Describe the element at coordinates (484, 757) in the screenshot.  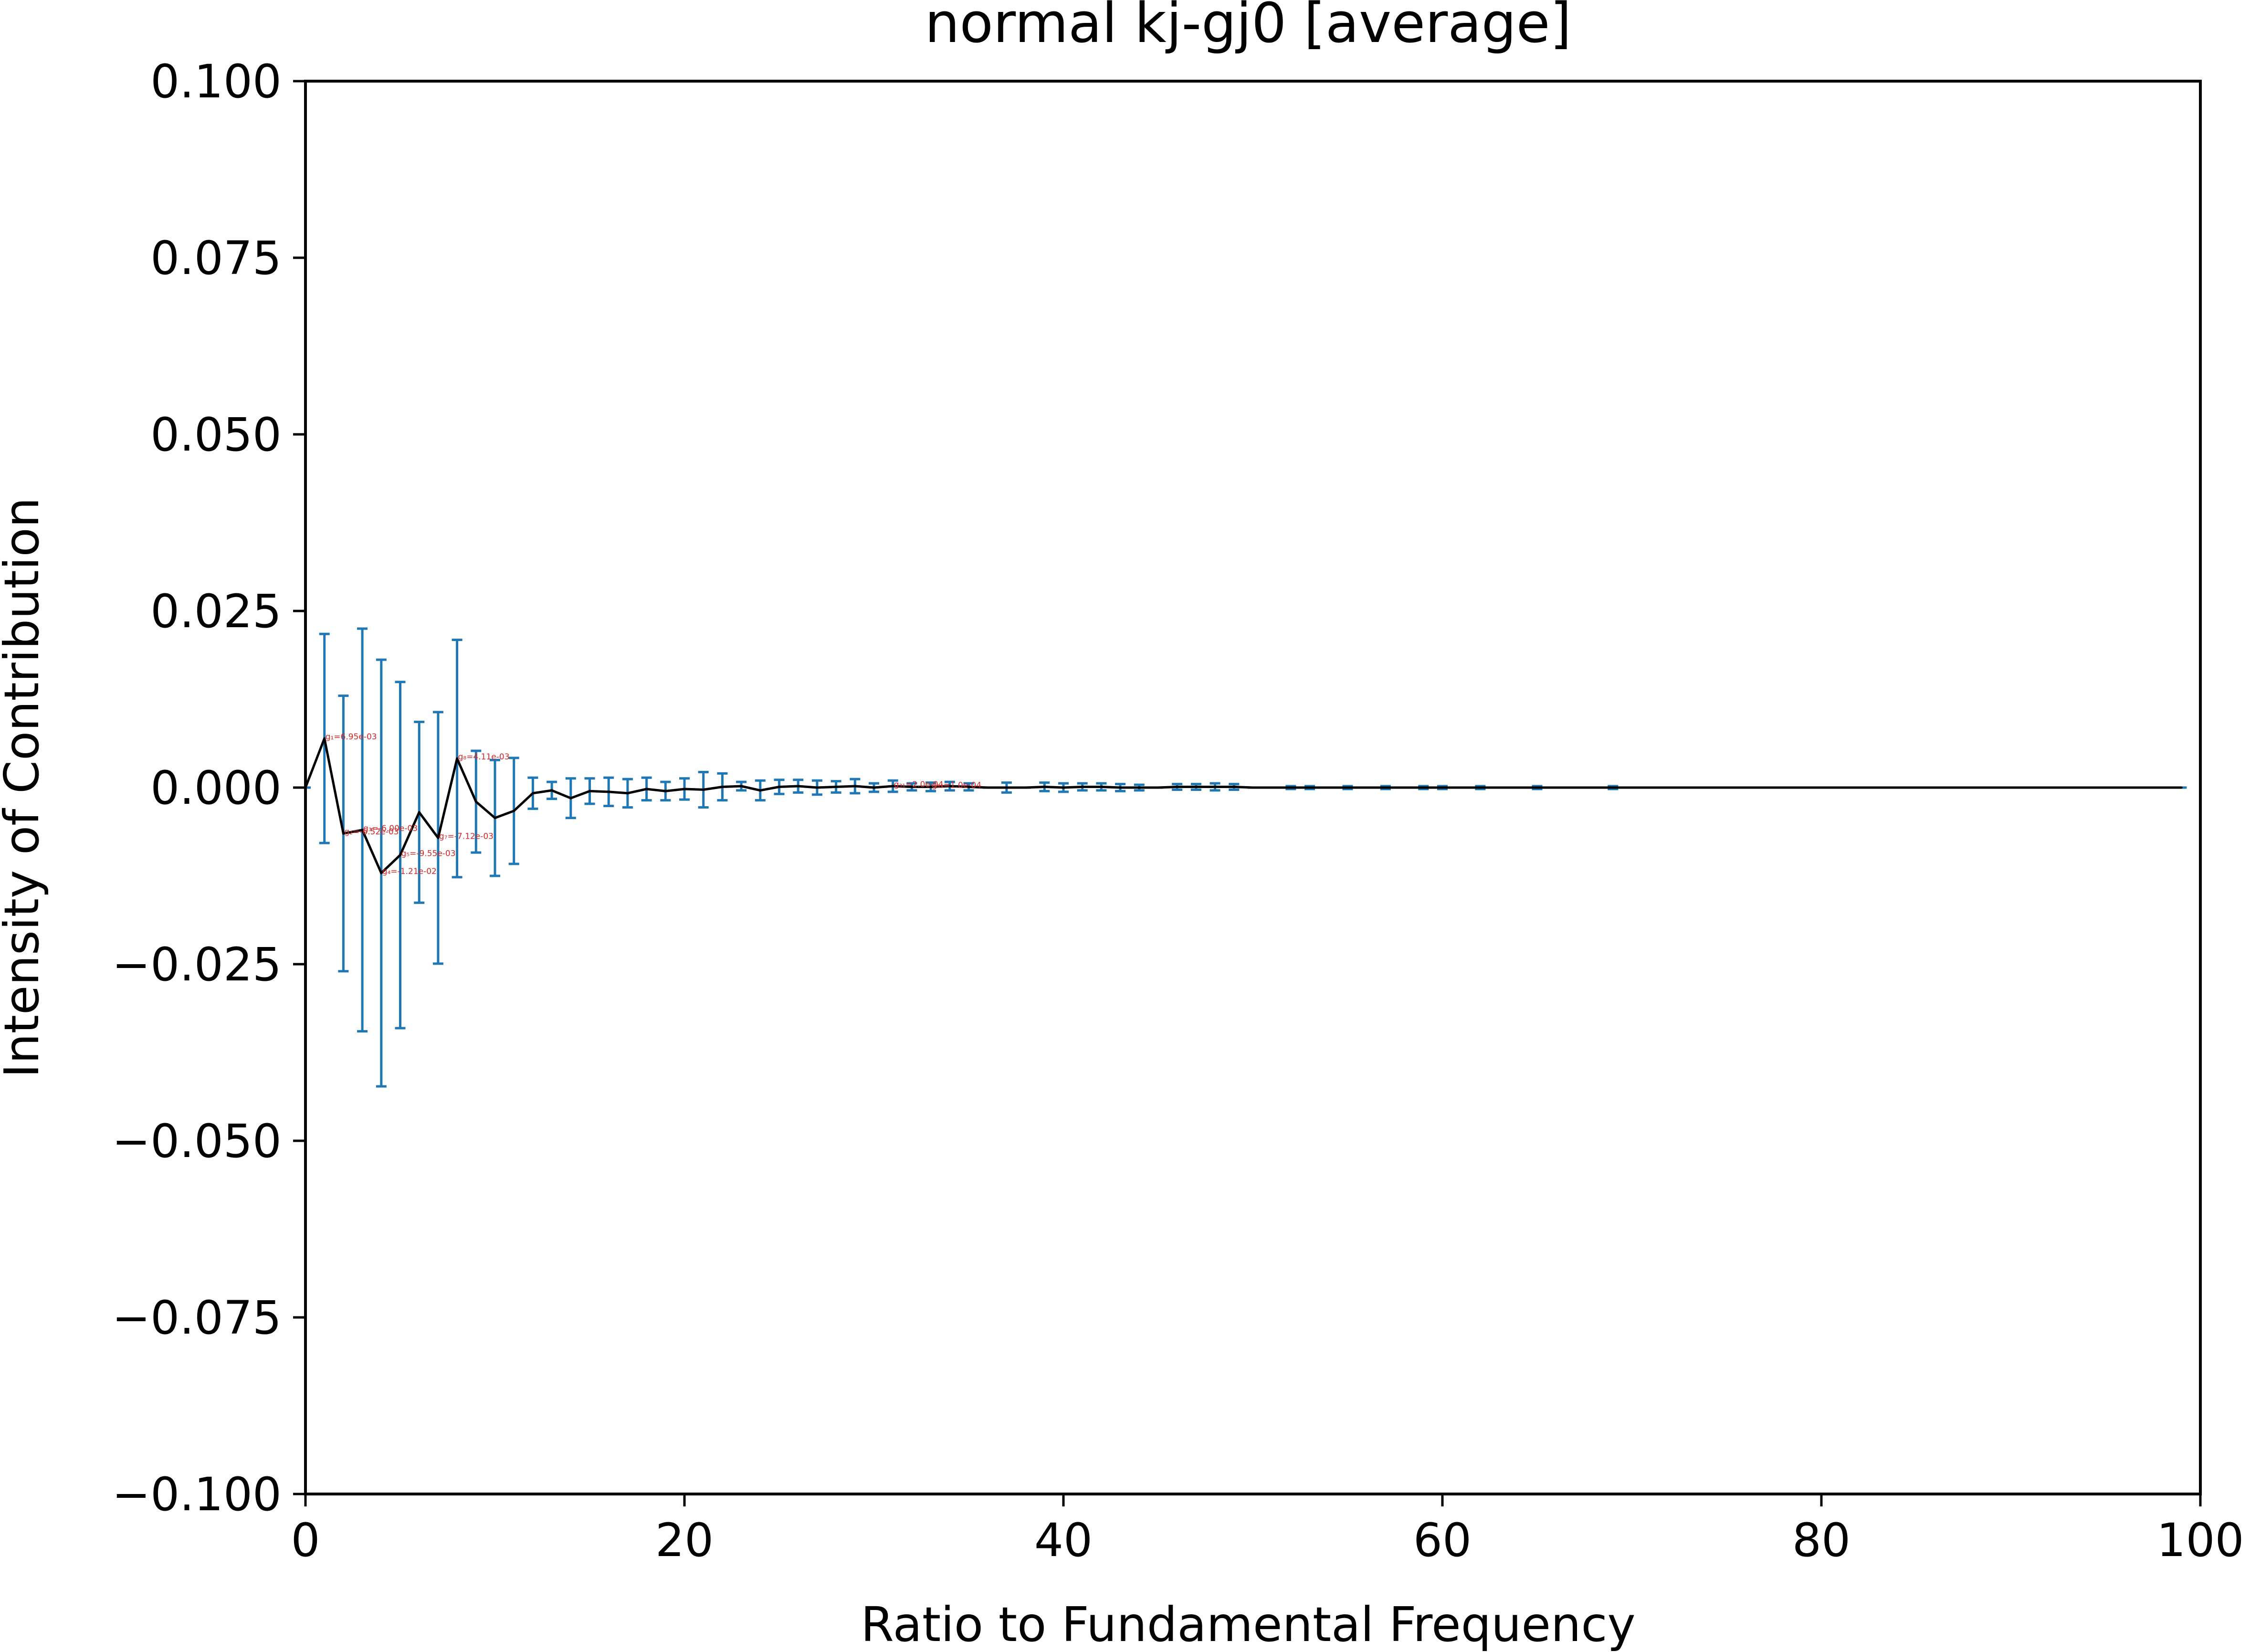
I see `data-annotation: g₈=4.11e-03` at that location.